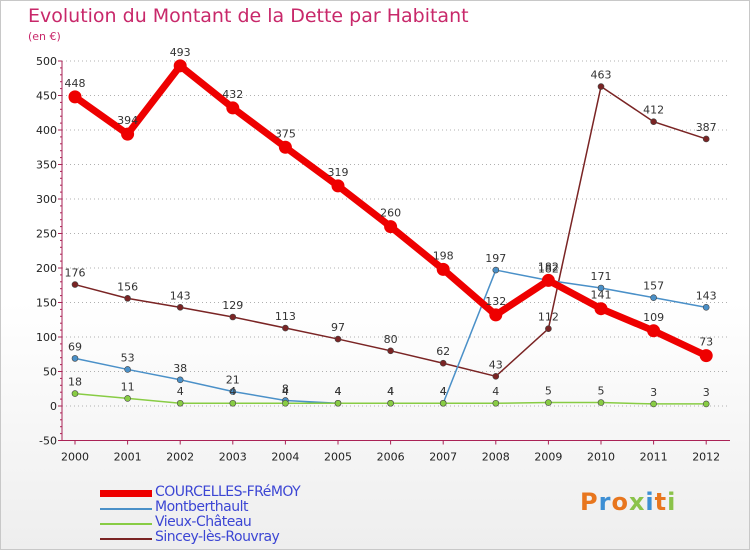 The image size is (750, 550). What do you see at coordinates (75, 273) in the screenshot?
I see `data-label: 176` at bounding box center [75, 273].